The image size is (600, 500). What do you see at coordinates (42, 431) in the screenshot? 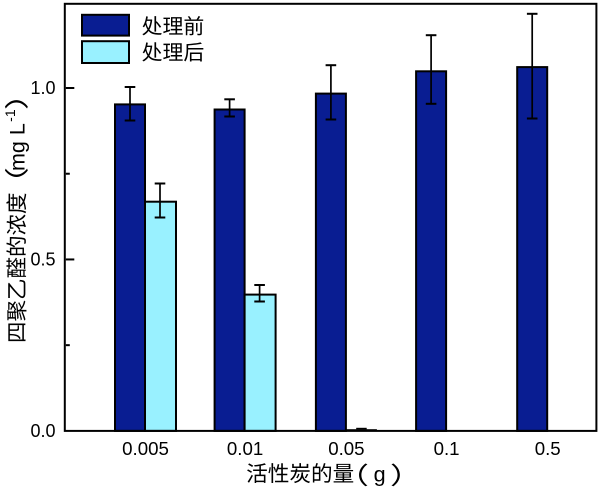
I see `svg-text: 0.0` at bounding box center [42, 431].